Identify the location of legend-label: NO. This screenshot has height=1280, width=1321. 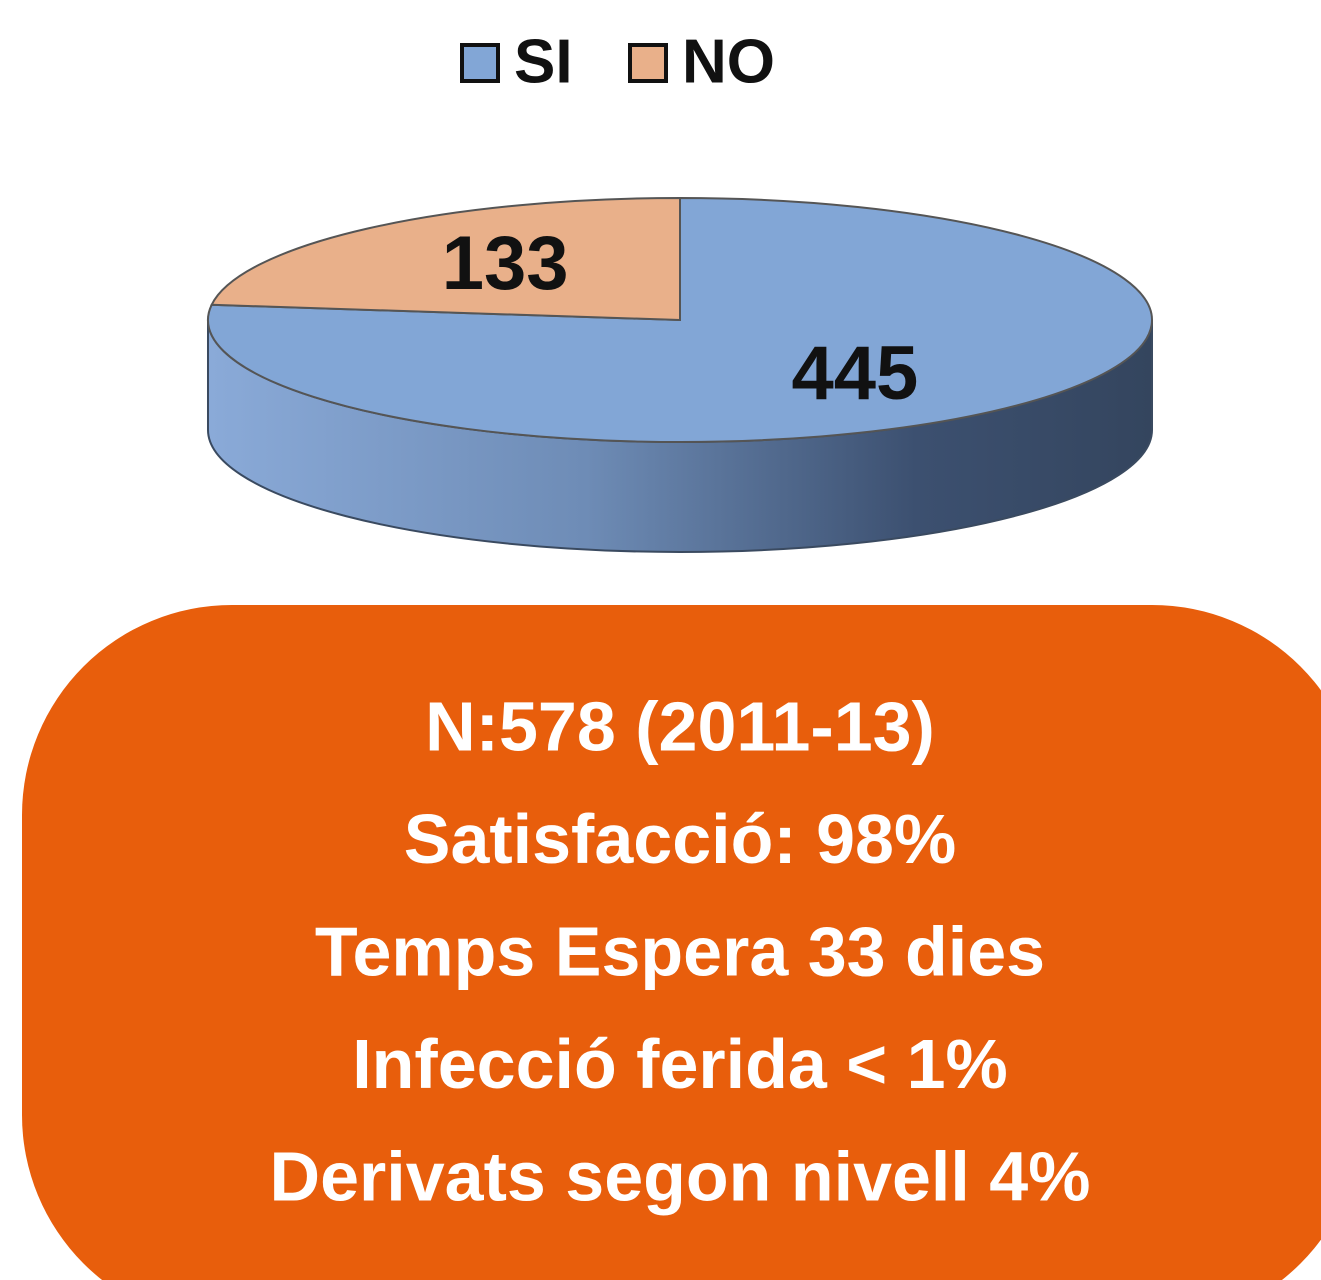
(728, 61).